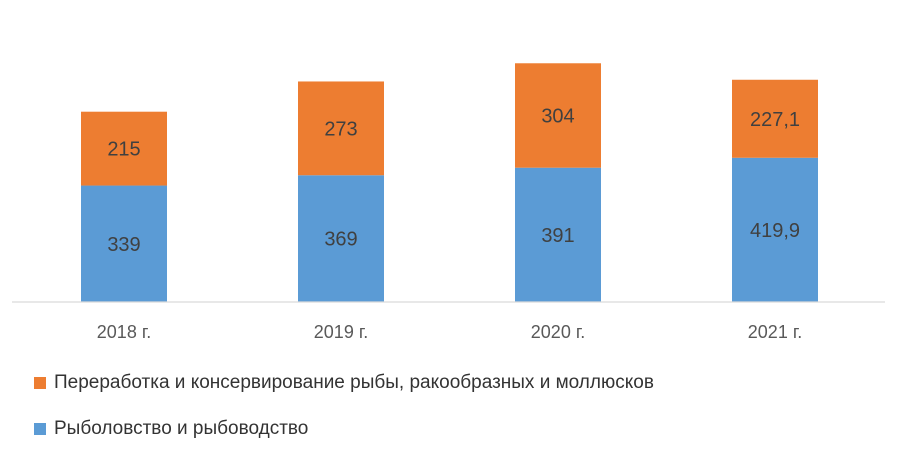  Describe the element at coordinates (775, 332) in the screenshot. I see `x-tick-label-3: 2021 г.` at that location.